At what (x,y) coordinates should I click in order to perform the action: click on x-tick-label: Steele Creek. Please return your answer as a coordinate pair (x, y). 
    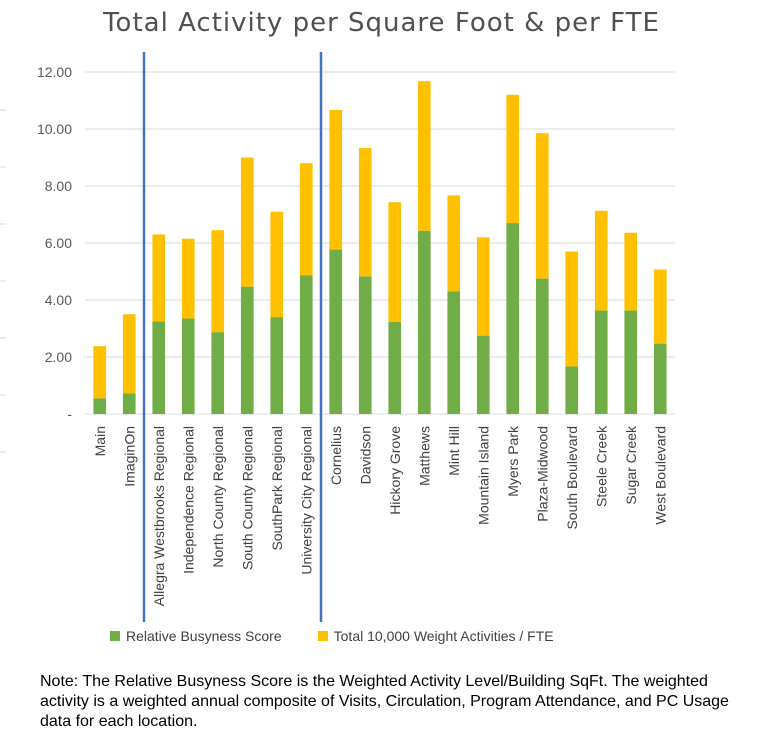
    Looking at the image, I should click on (601, 466).